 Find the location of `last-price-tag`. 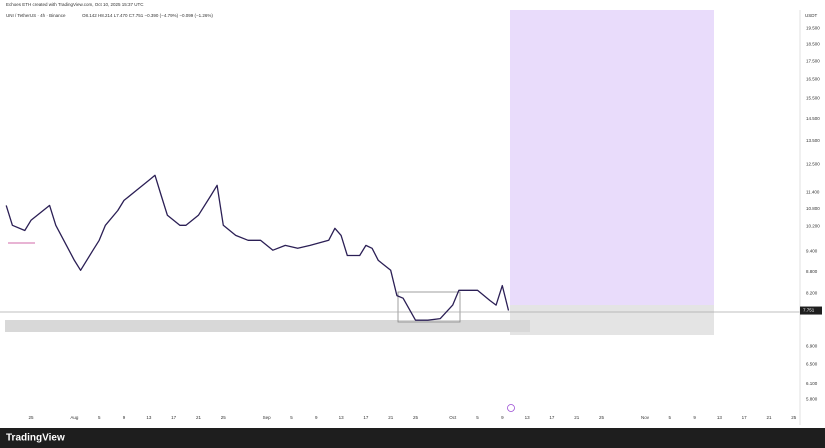

last-price-tag is located at coordinates (811, 310).